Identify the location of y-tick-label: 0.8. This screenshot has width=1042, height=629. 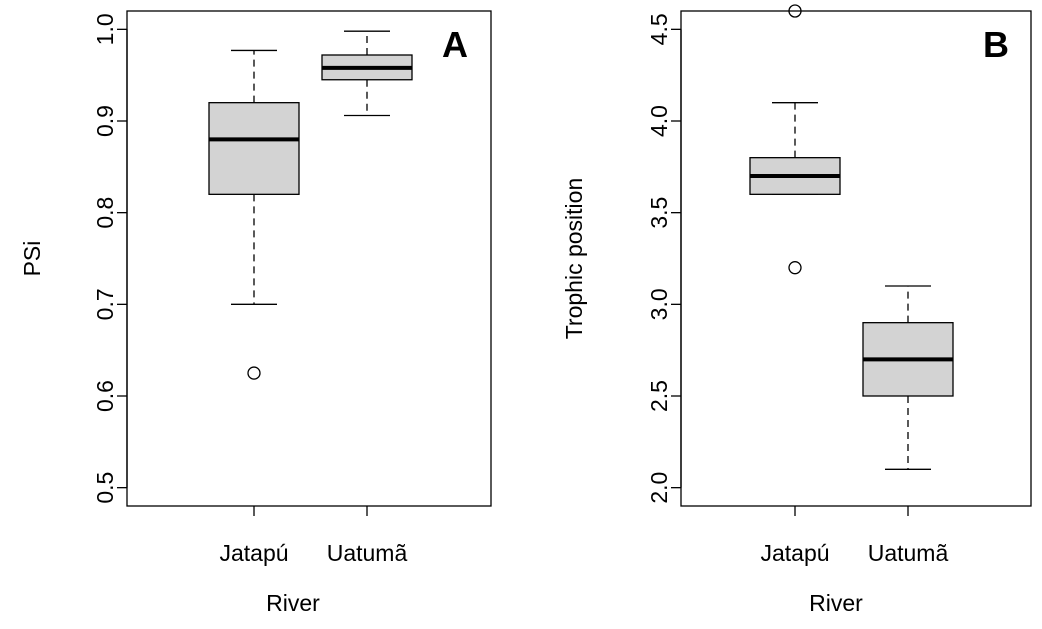
(105, 213).